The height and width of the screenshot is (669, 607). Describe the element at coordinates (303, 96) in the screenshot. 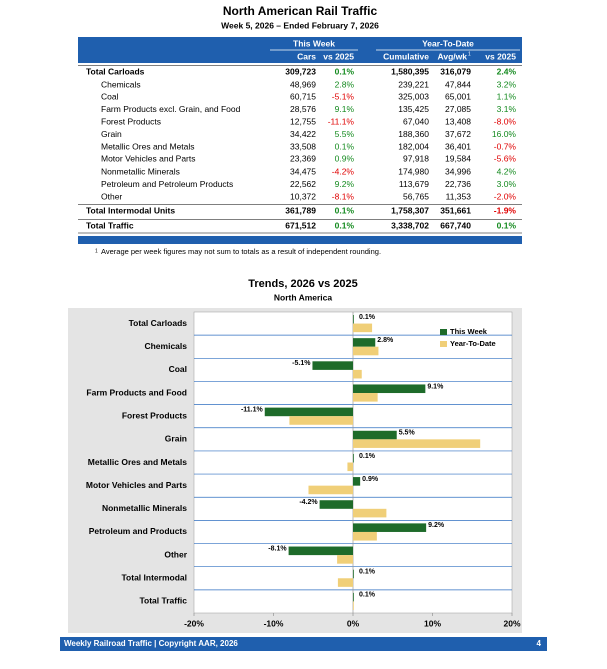

I see `cell: 60,715` at that location.